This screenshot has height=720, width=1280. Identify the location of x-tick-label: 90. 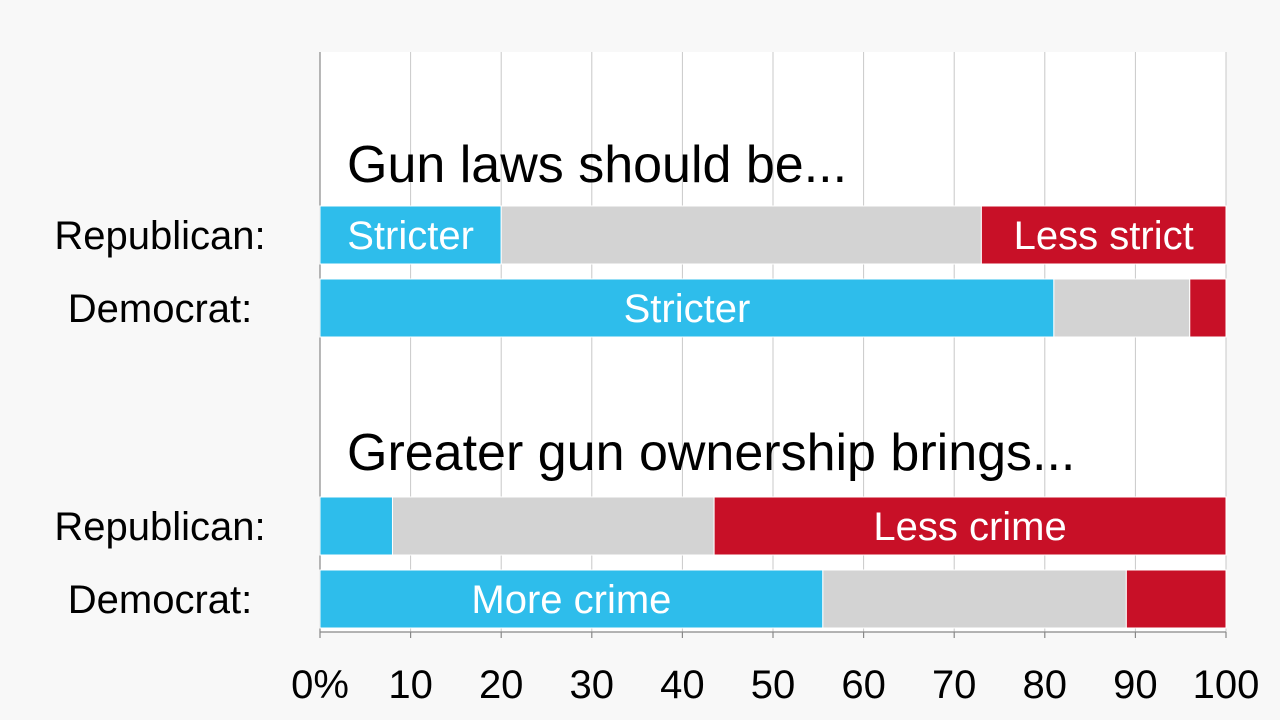
(1135, 685).